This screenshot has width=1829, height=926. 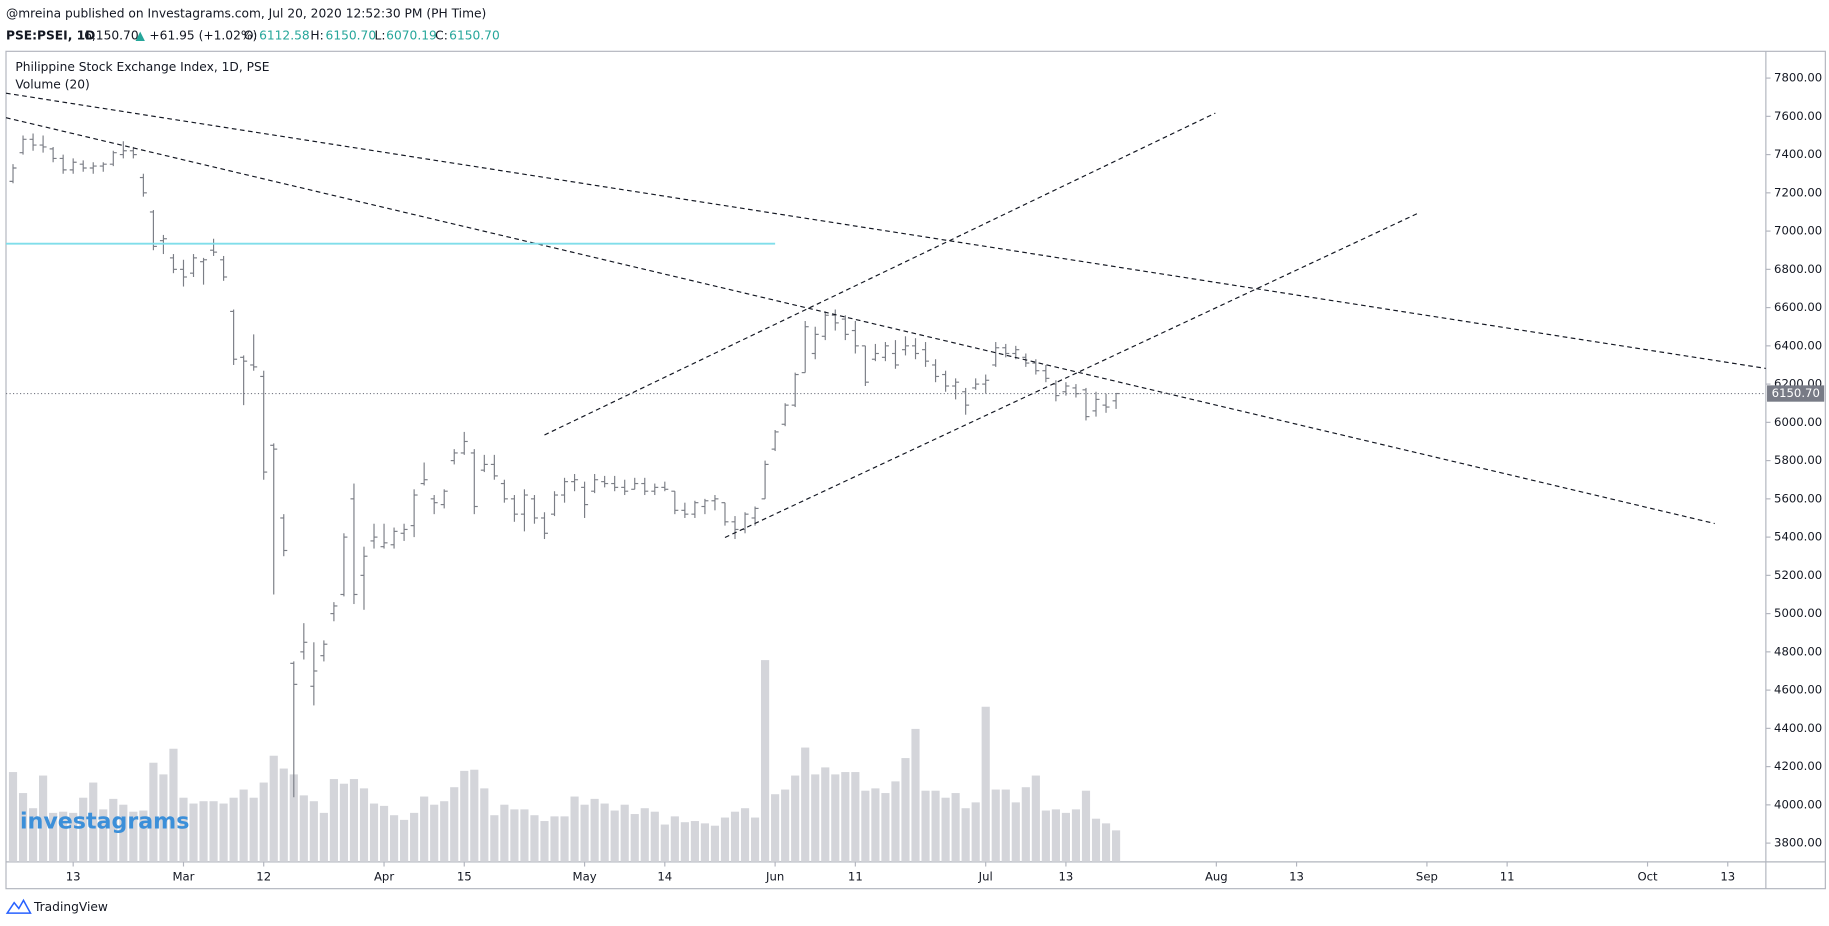 I want to click on y-tick-label: 6600.00, so click(x=1798, y=307).